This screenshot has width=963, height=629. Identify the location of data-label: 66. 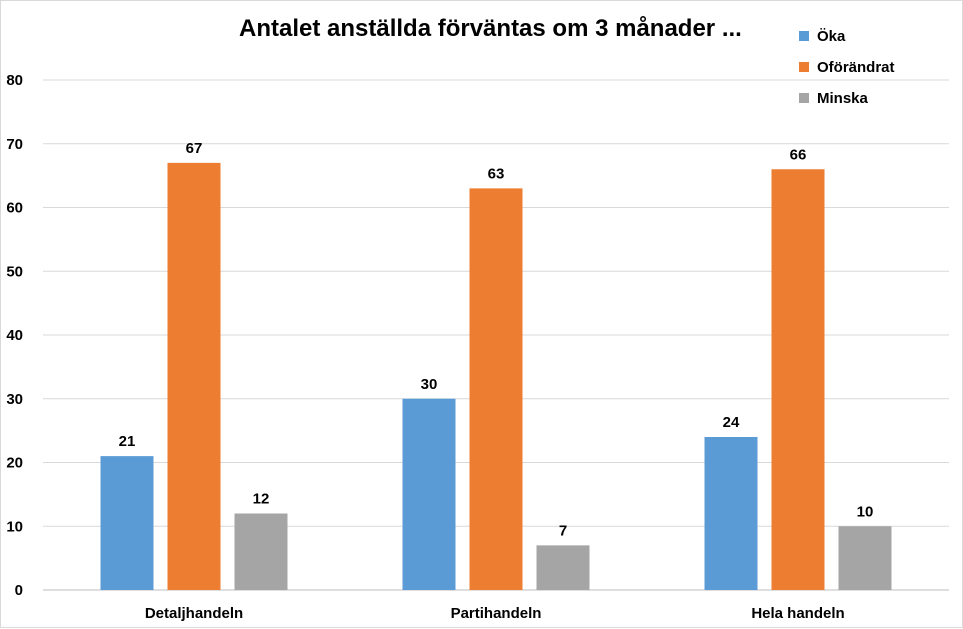
(798, 154).